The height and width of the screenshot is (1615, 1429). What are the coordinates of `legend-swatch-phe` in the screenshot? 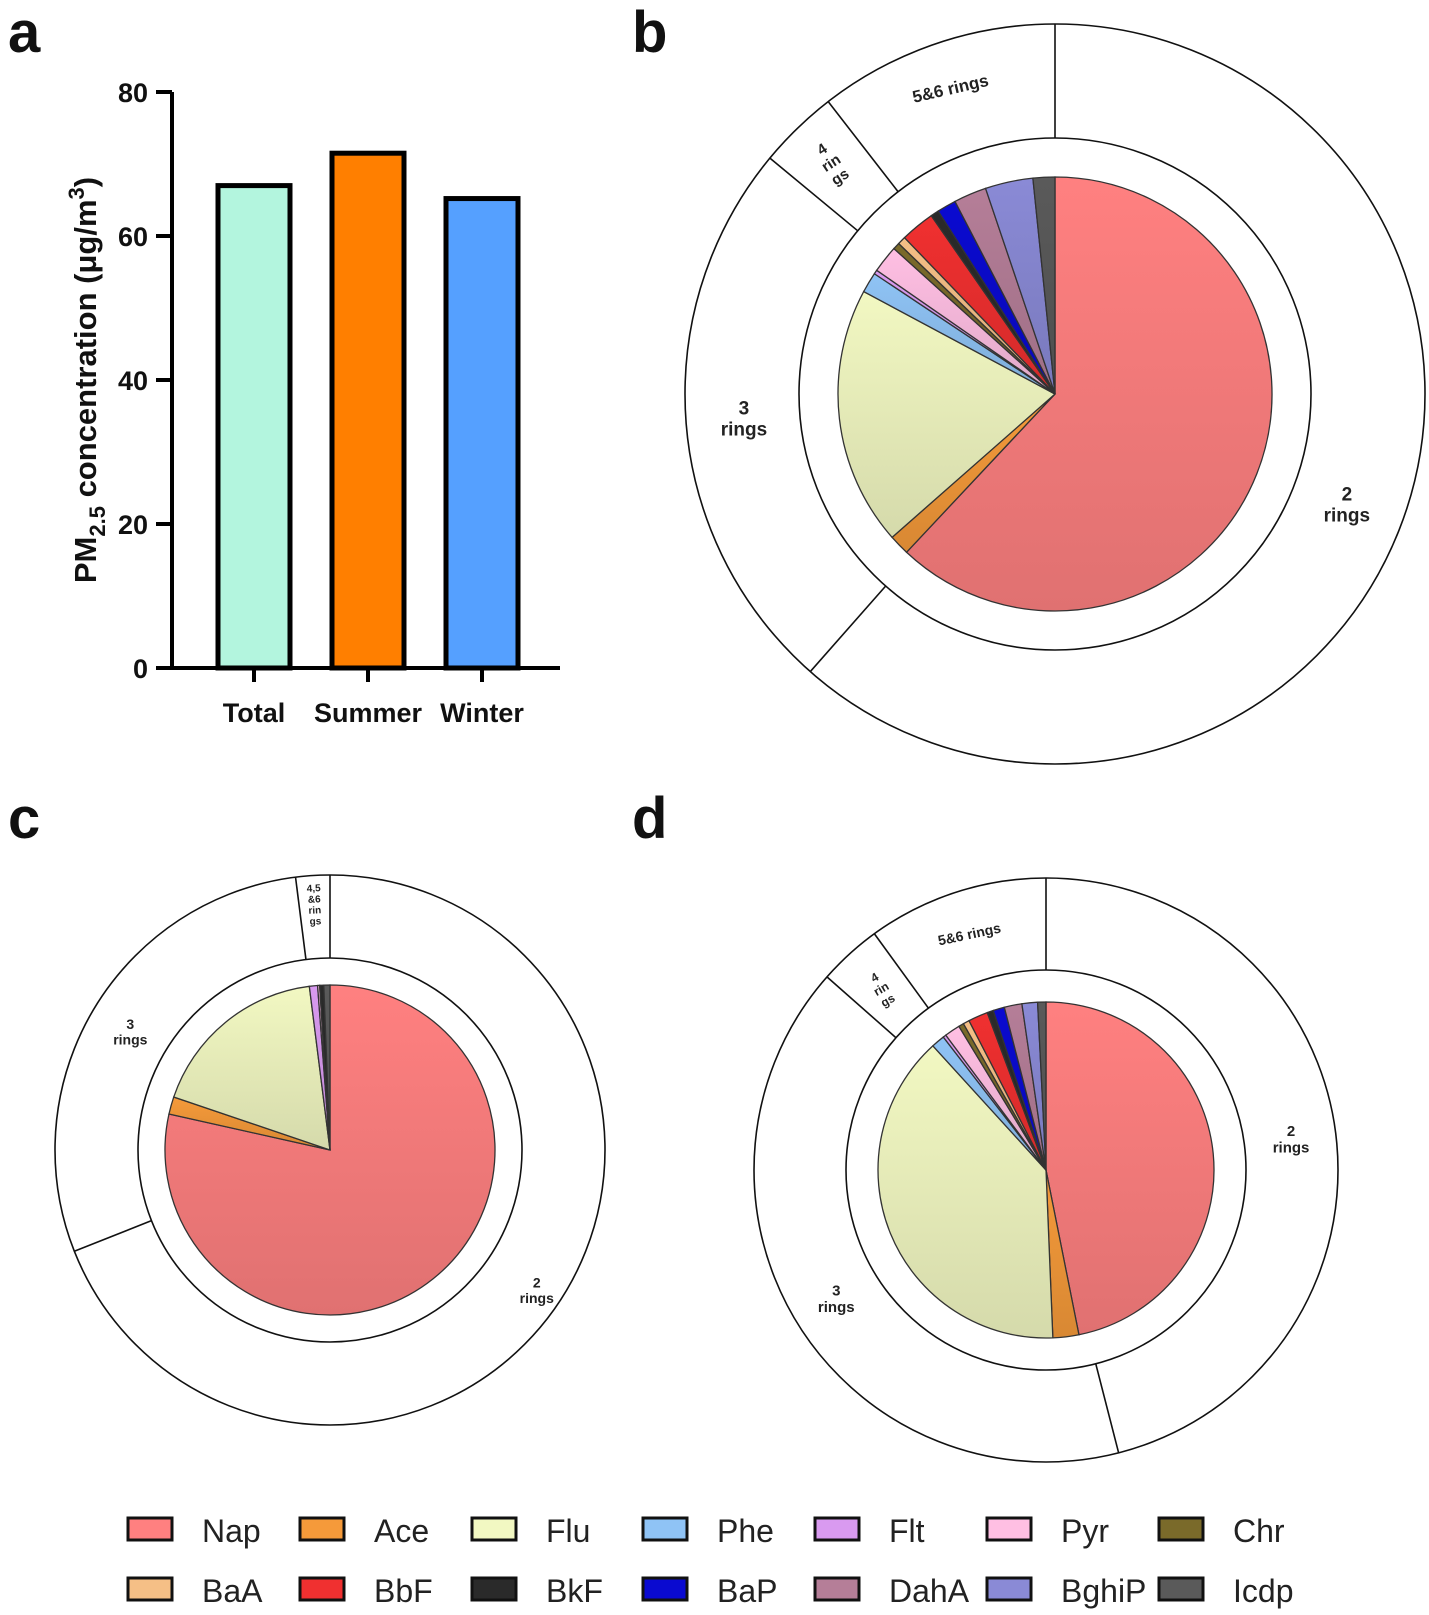 It's located at (665, 1529).